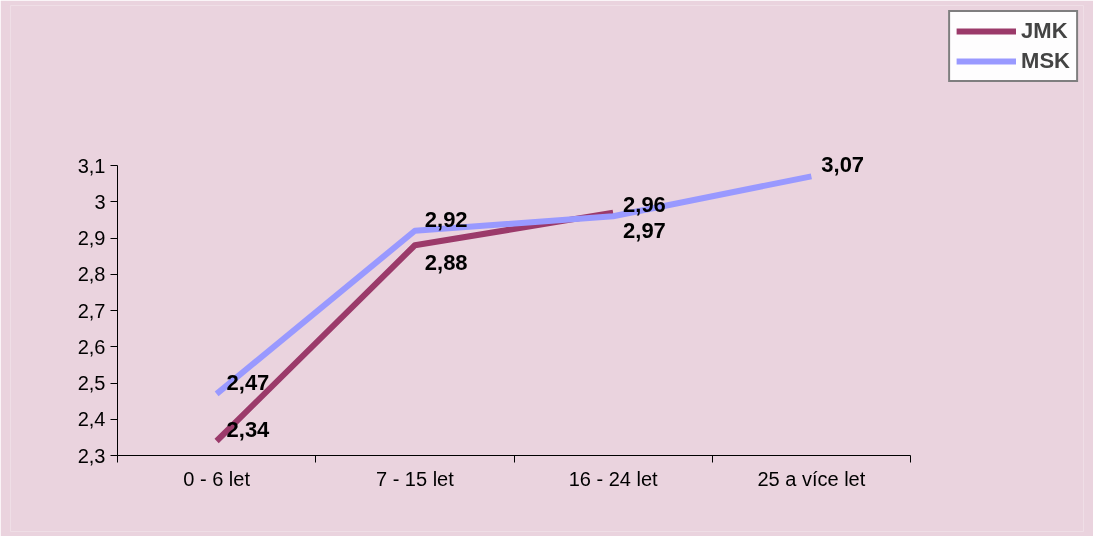 This screenshot has width=1093, height=536. I want to click on legend-label: MSK, so click(1045, 61).